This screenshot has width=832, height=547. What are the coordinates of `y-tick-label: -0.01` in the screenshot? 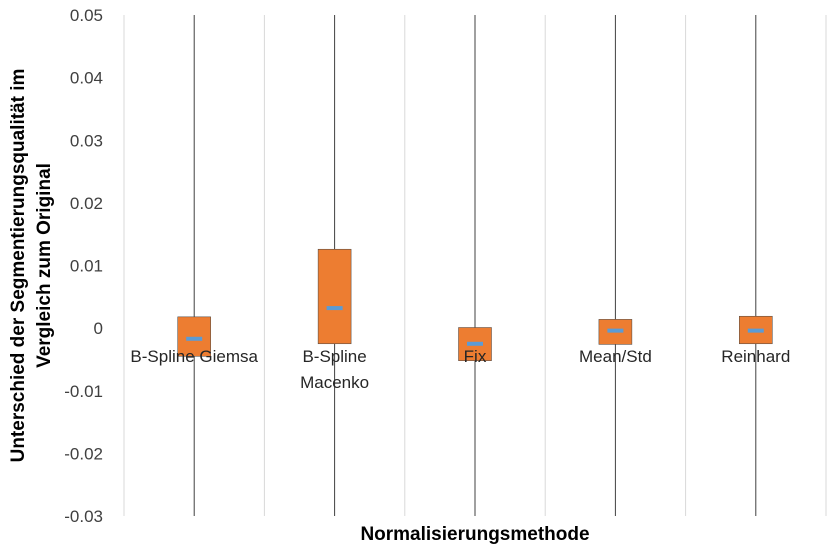 It's located at (83, 391).